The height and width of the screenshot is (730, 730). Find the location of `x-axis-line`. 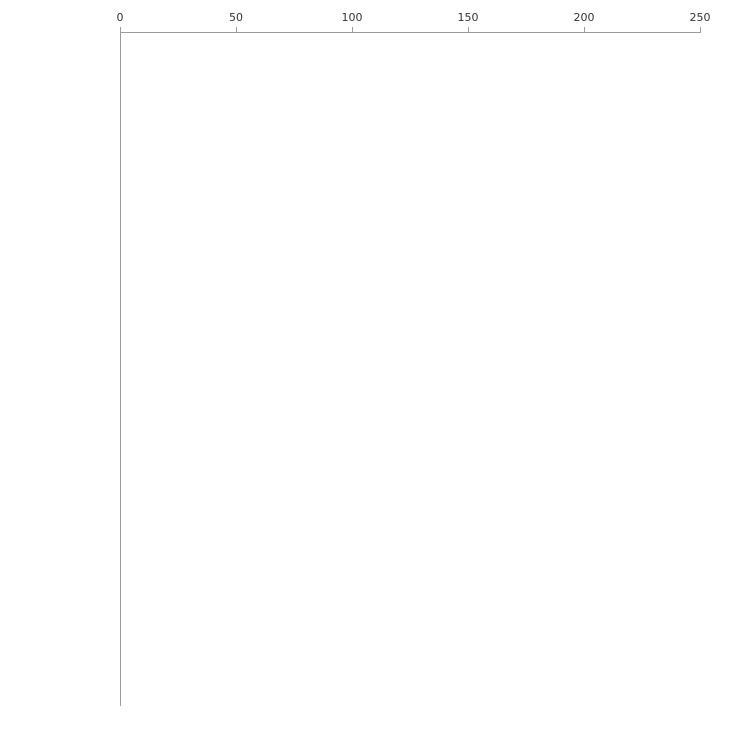

x-axis-line is located at coordinates (410, 32).